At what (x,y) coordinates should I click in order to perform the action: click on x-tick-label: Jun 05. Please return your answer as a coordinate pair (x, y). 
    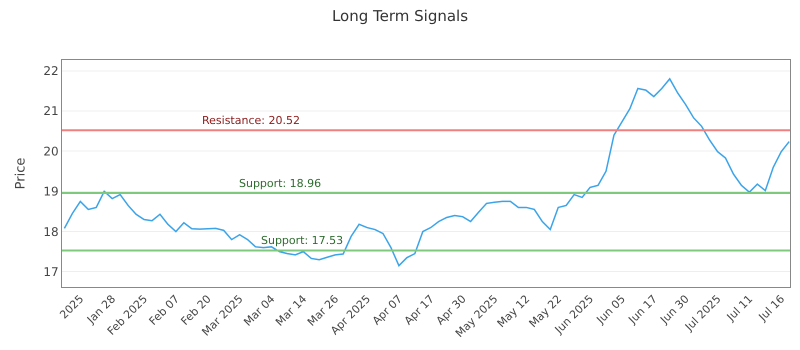
    Looking at the image, I should click on (611, 309).